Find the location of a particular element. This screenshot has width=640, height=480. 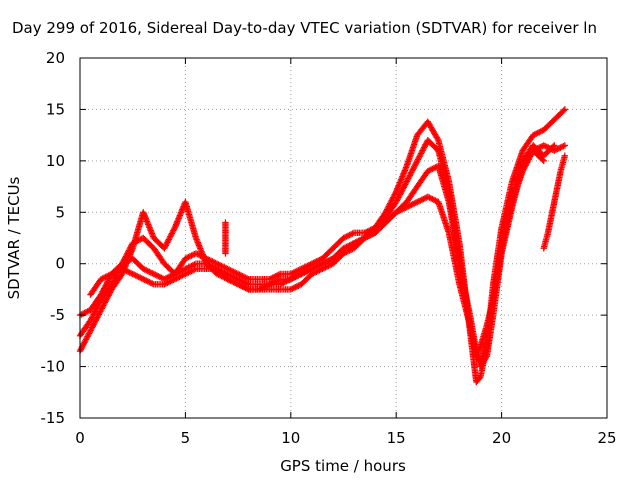

y-tick-label: 5 is located at coordinates (60, 212).